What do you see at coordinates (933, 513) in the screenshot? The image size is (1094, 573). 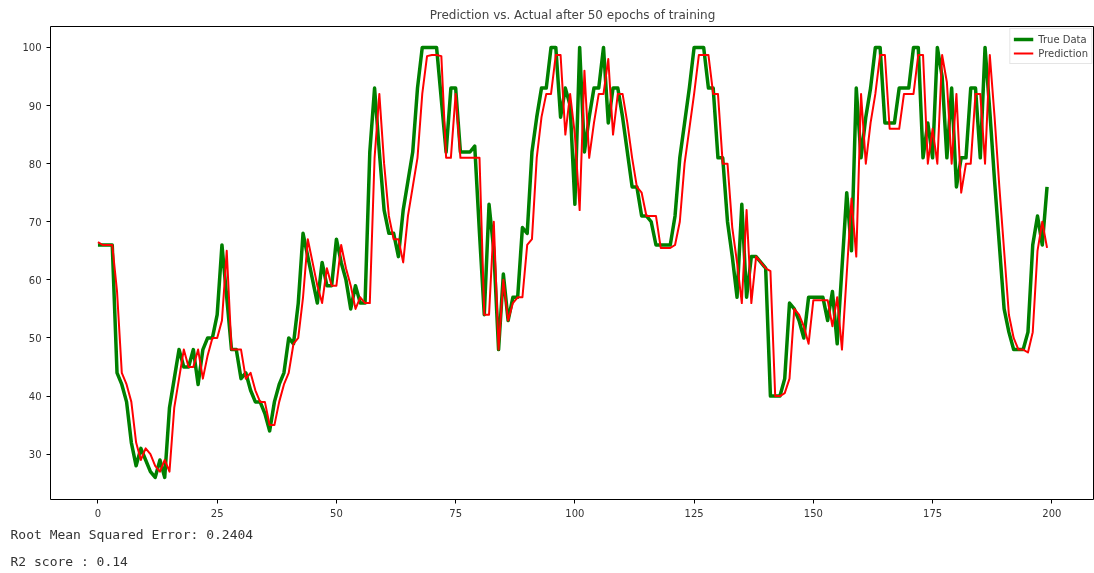 I see `x-tick-label: 175` at bounding box center [933, 513].